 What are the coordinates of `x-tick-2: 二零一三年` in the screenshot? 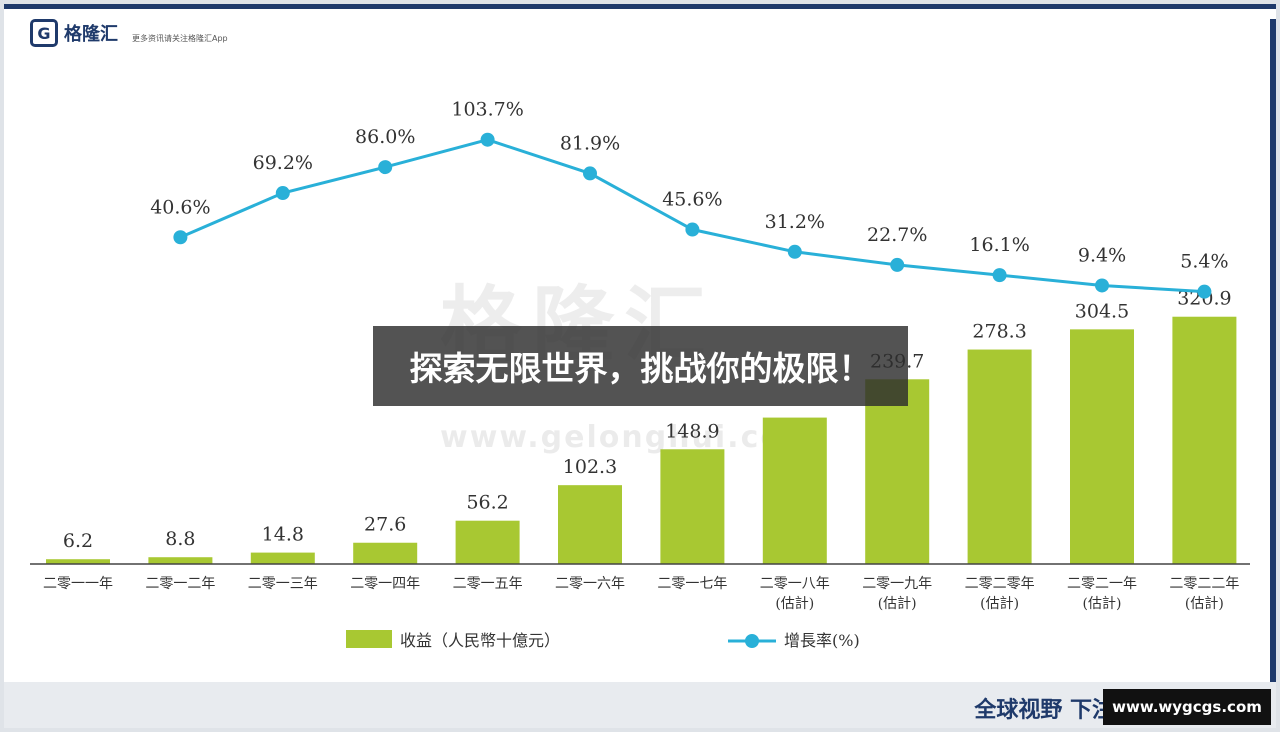 It's located at (283, 584).